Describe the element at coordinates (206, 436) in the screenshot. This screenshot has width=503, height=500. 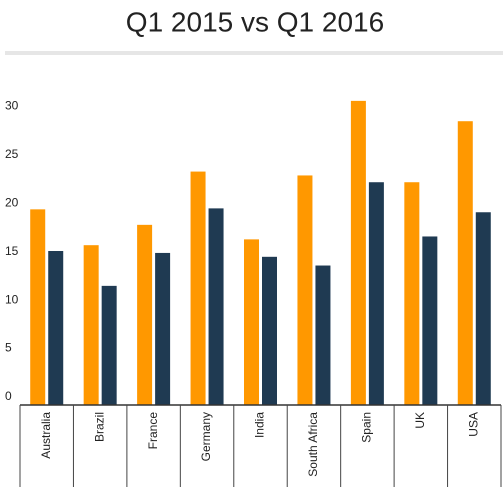
I see `x-tick-label: Germany` at that location.